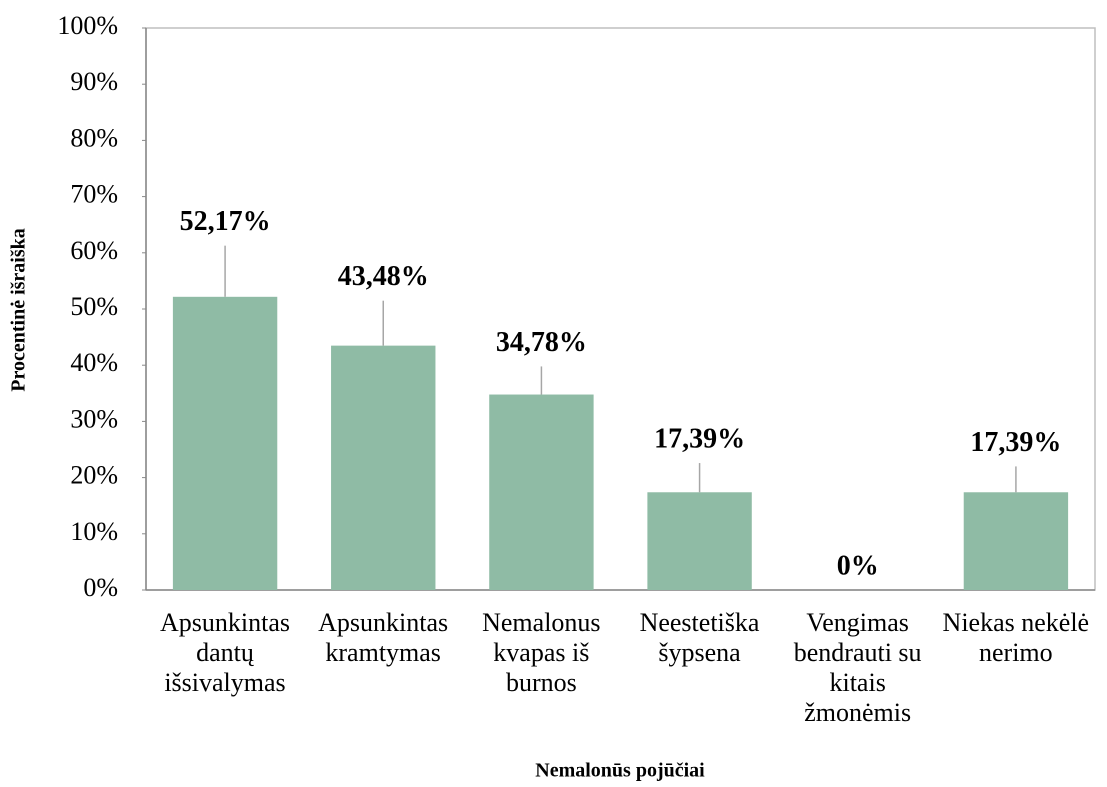  What do you see at coordinates (1016, 637) in the screenshot?
I see `x-tick-label: Niekas nekėlė nerimo` at bounding box center [1016, 637].